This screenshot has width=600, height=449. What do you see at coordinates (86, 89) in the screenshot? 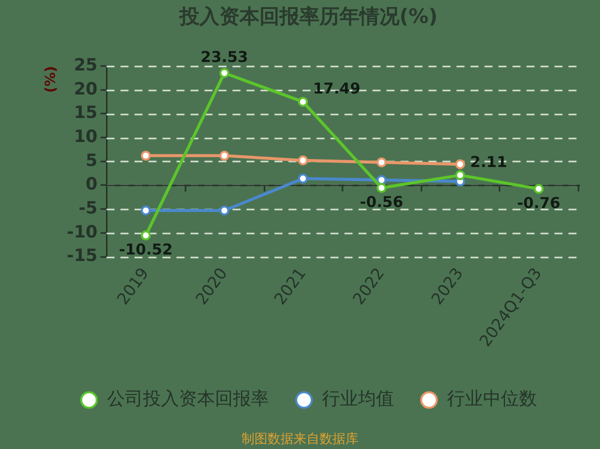
I see `y-tick-label: 20` at bounding box center [86, 89].